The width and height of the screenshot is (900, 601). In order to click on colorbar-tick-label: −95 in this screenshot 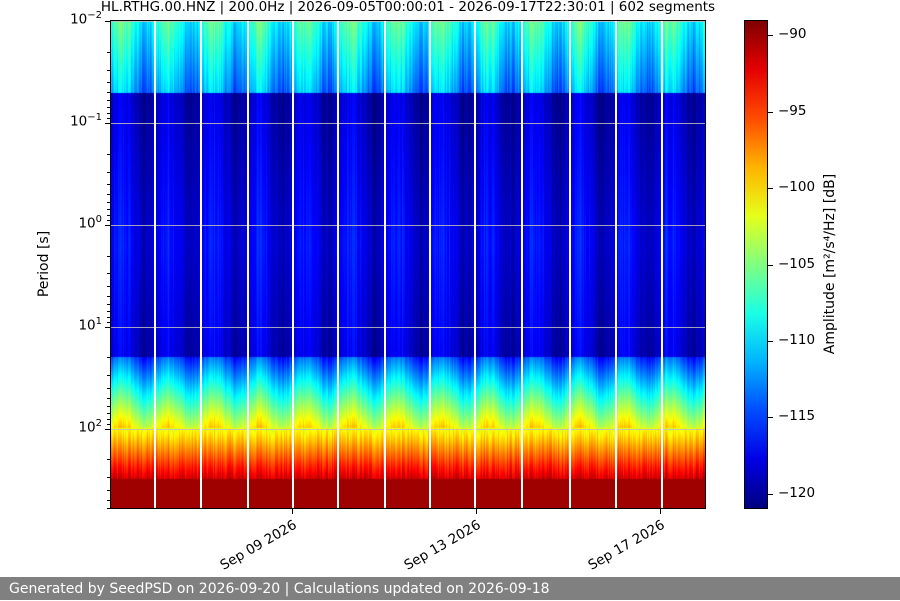, I will do `click(792, 110)`.